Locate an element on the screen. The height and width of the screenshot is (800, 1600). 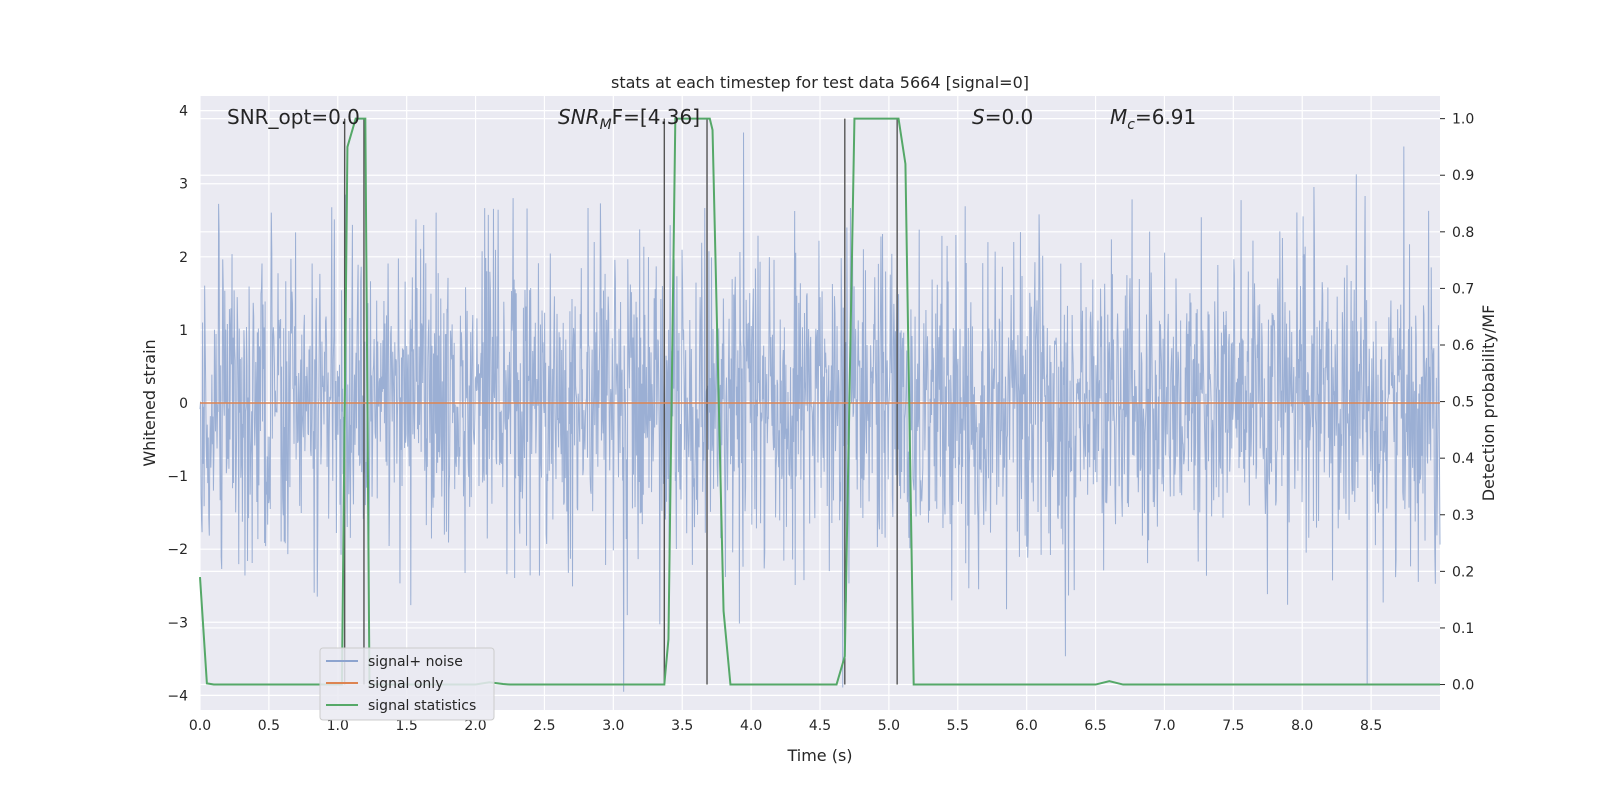
y-axis-right-ticks: 1.0 0.9 0.8 0.7 0.6 0.5 0.4 0.3 0.2 0.1 0.0 is located at coordinates (1457, 403).